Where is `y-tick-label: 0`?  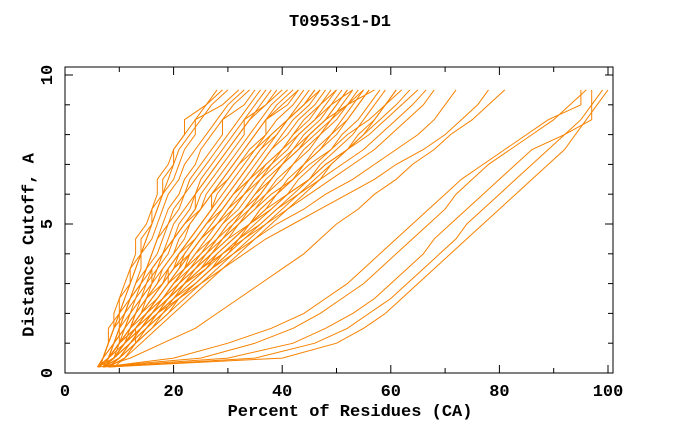 y-tick-label: 0 is located at coordinates (48, 373).